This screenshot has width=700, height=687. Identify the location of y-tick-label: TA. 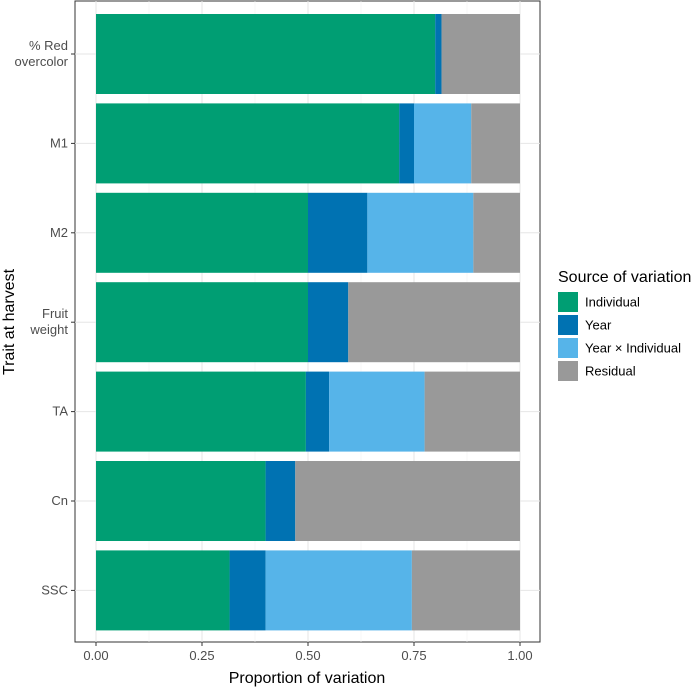
(60, 411).